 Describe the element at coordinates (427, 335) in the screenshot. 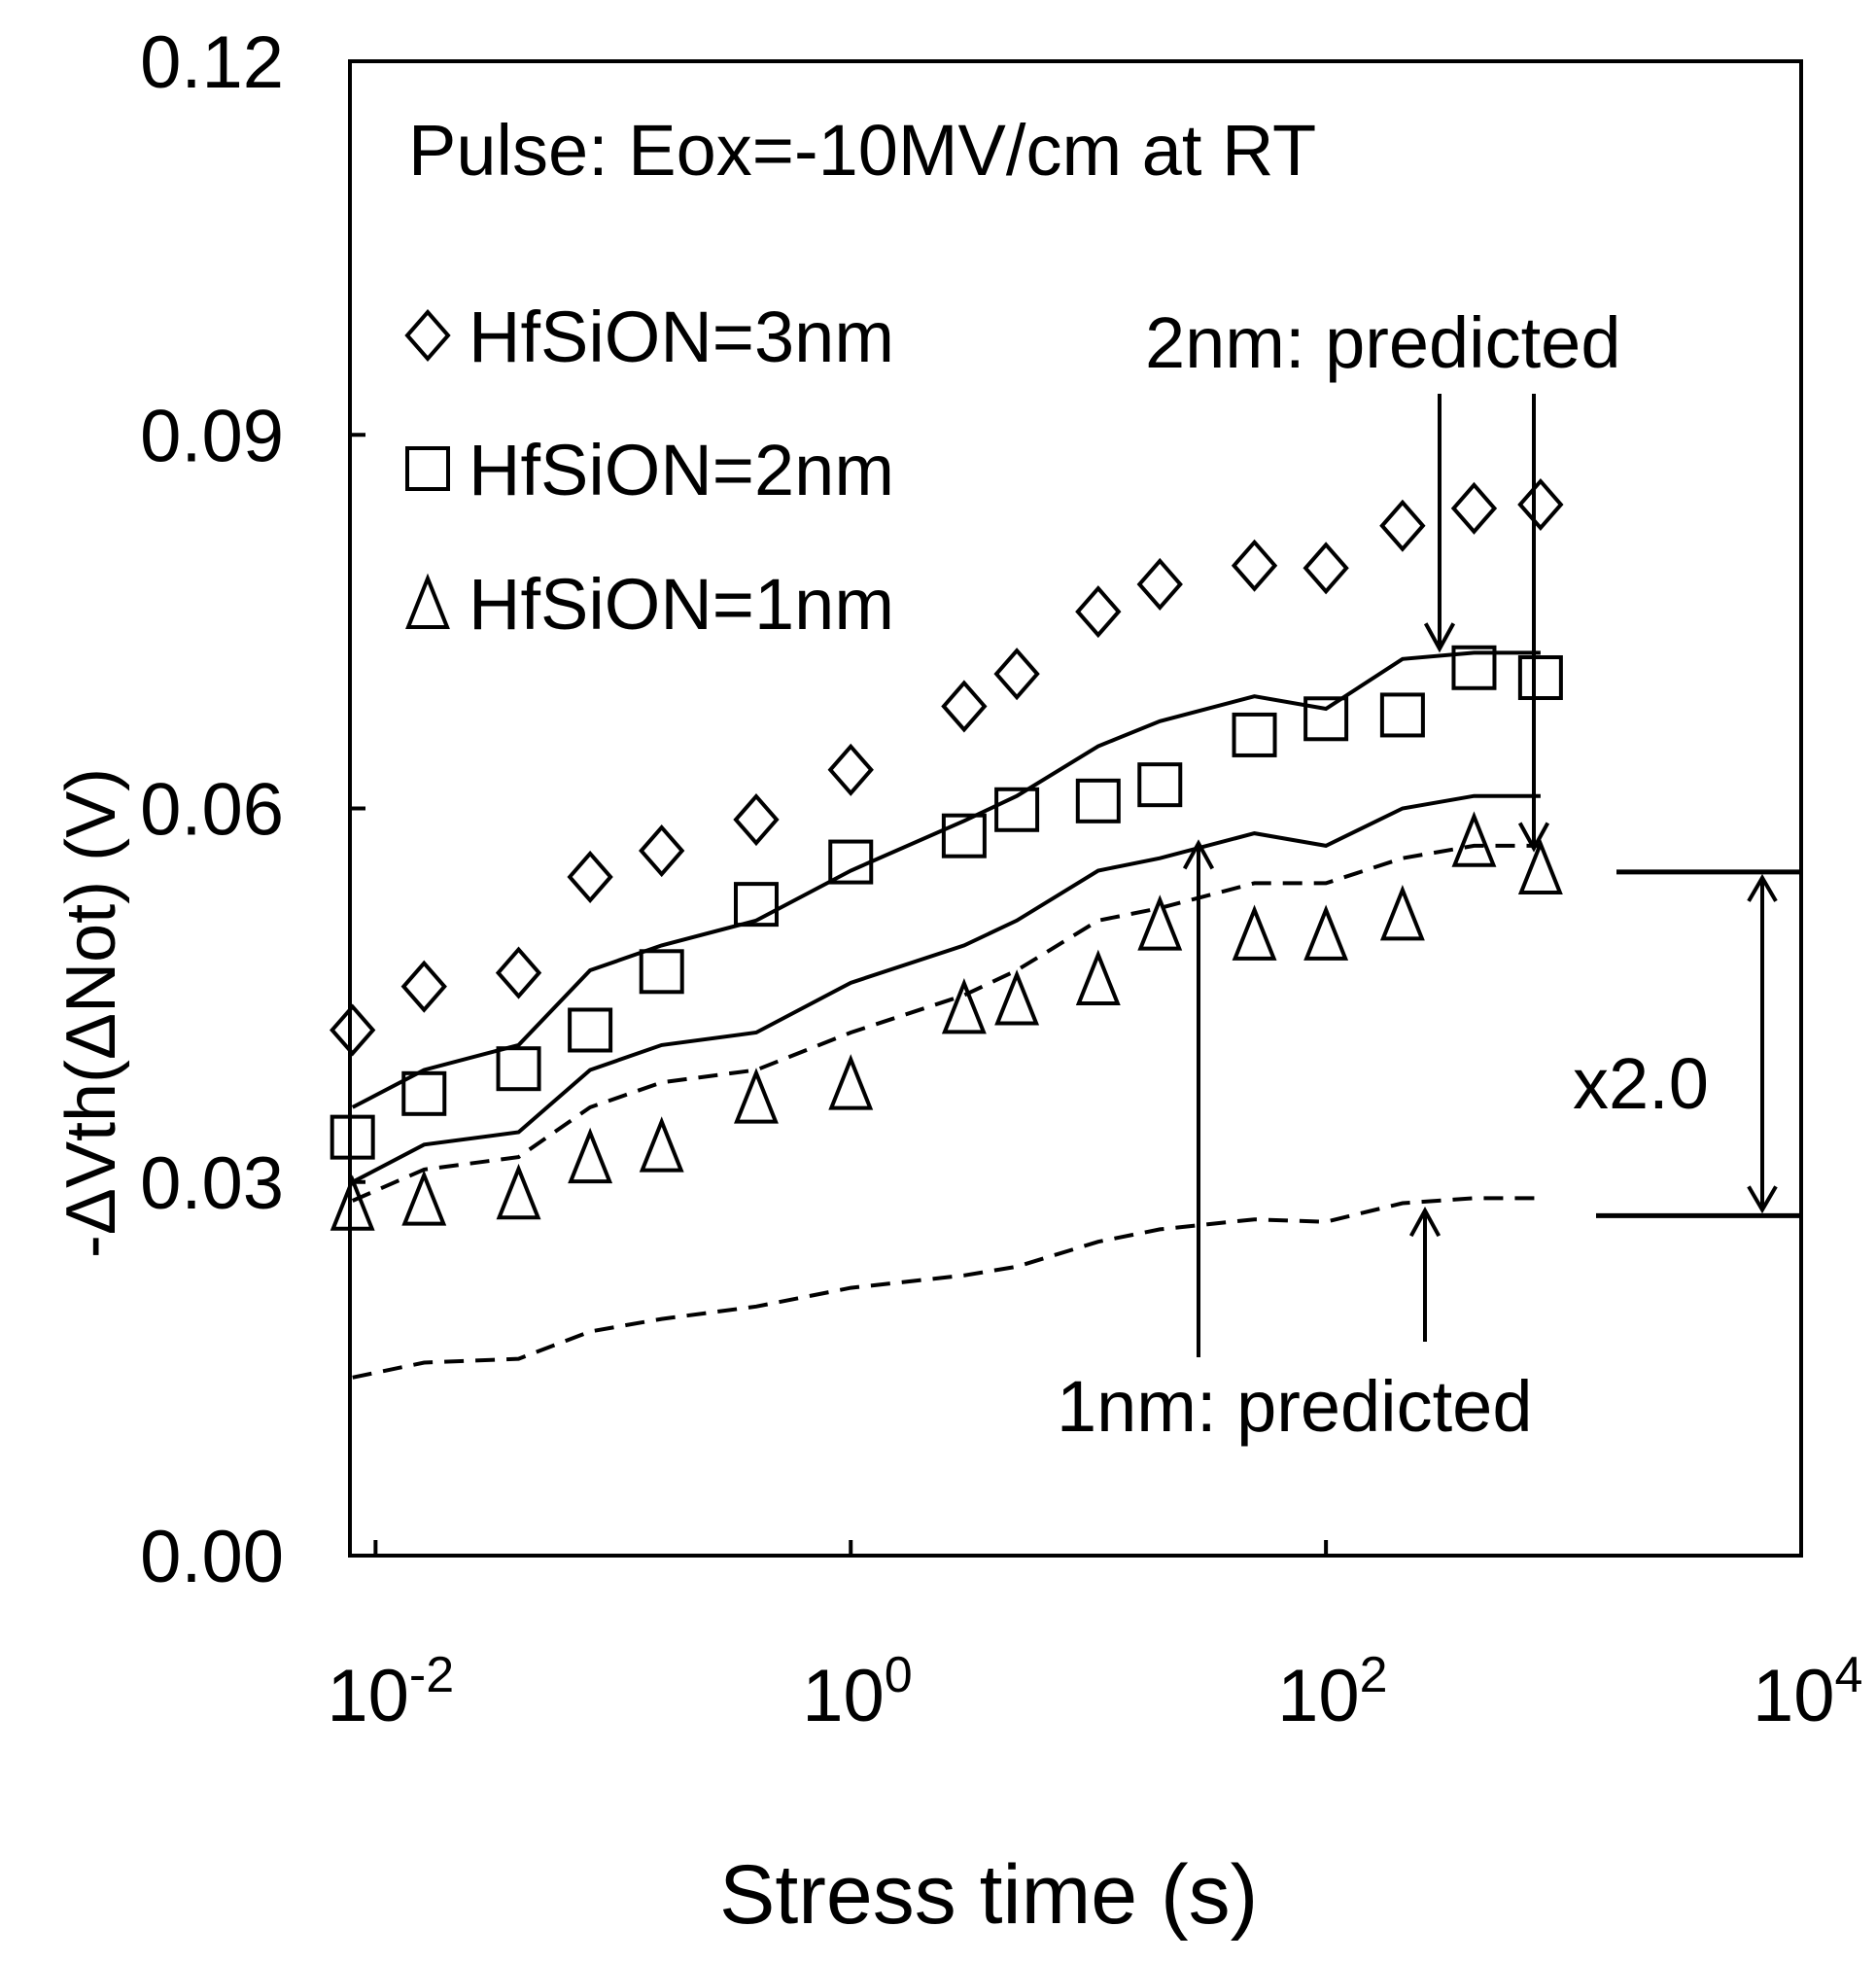

I see `legend-marker-diamond` at that location.